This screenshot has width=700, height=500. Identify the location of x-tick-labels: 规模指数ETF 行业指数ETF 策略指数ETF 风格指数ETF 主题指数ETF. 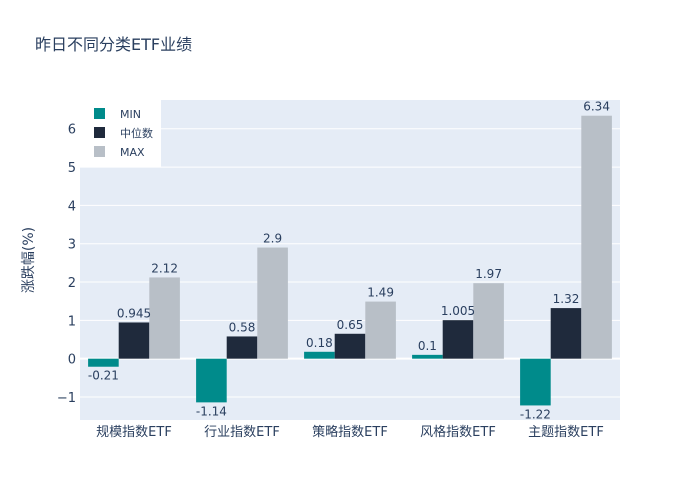
(350, 432).